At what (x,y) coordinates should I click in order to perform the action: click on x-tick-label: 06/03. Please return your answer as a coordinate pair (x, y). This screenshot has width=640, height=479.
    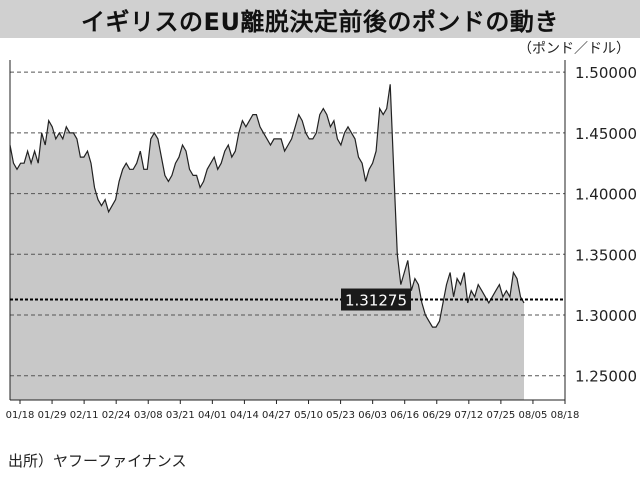
    Looking at the image, I should click on (372, 415).